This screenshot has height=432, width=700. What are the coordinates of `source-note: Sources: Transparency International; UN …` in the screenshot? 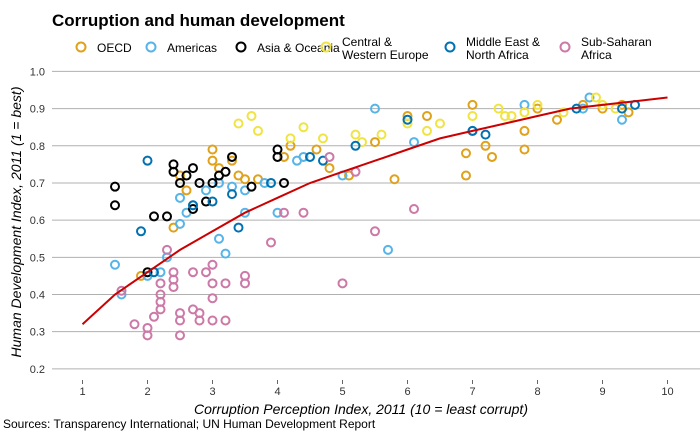 It's located at (189, 424).